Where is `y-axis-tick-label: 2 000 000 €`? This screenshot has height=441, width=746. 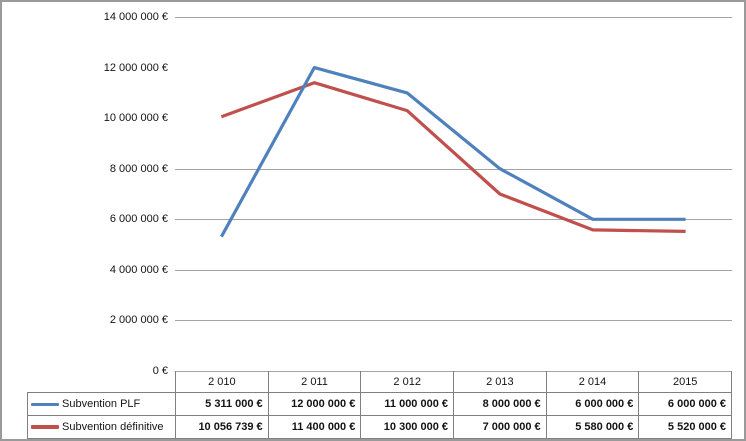
y-axis-tick-label: 2 000 000 € is located at coordinates (138, 320).